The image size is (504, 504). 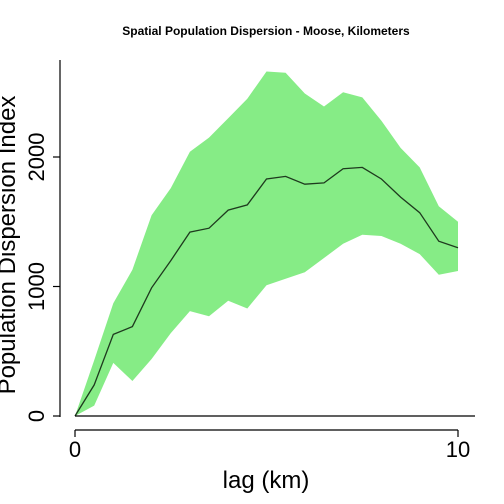 What do you see at coordinates (458, 449) in the screenshot?
I see `x-tick-label: 10` at bounding box center [458, 449].